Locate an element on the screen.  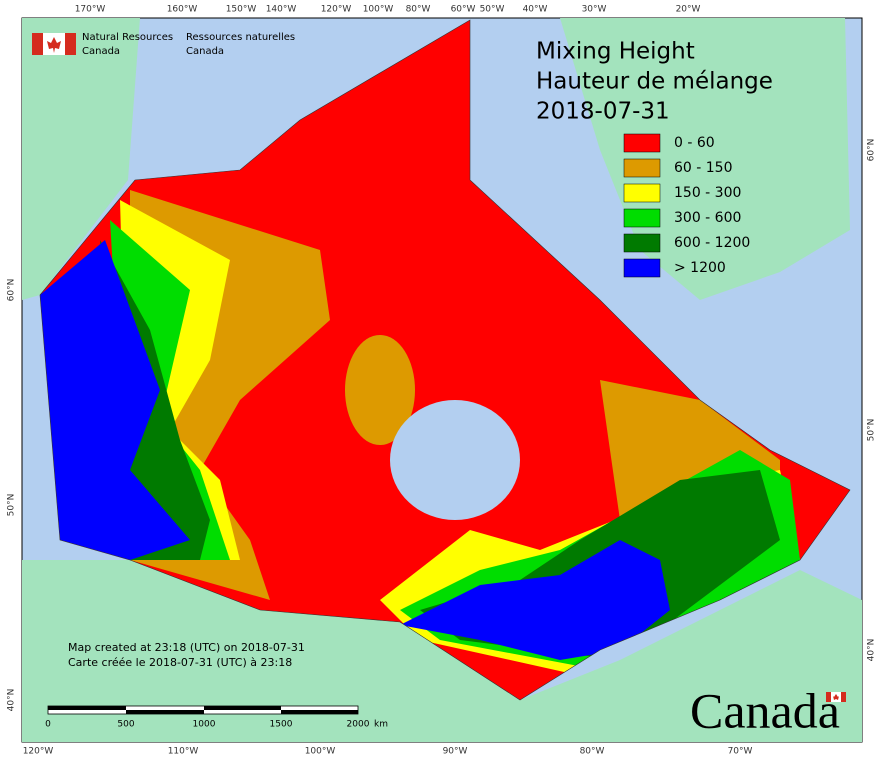
agency-fr: Canada is located at coordinates (205, 51).